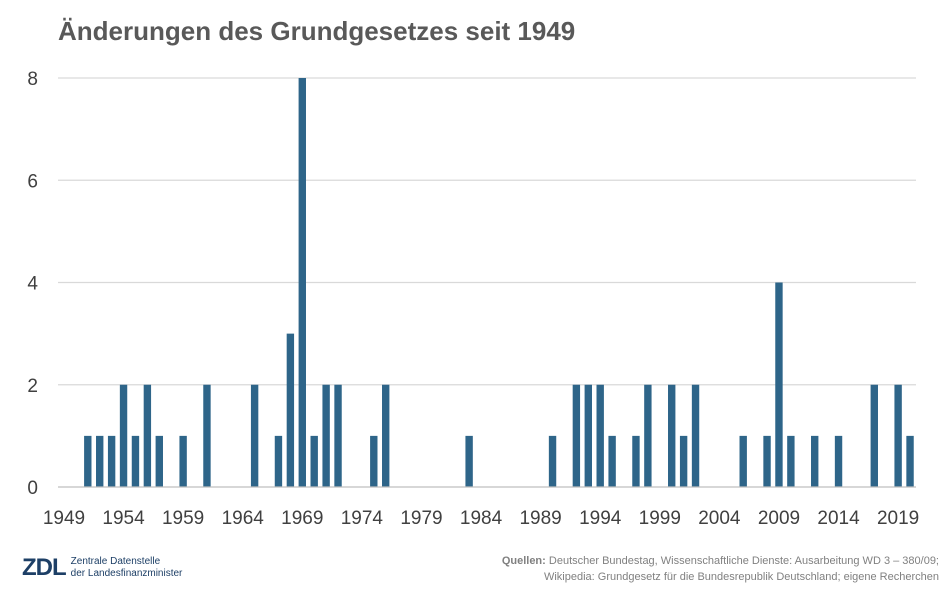 The width and height of the screenshot is (945, 591). What do you see at coordinates (123, 518) in the screenshot?
I see `x-tick-label: 1954` at bounding box center [123, 518].